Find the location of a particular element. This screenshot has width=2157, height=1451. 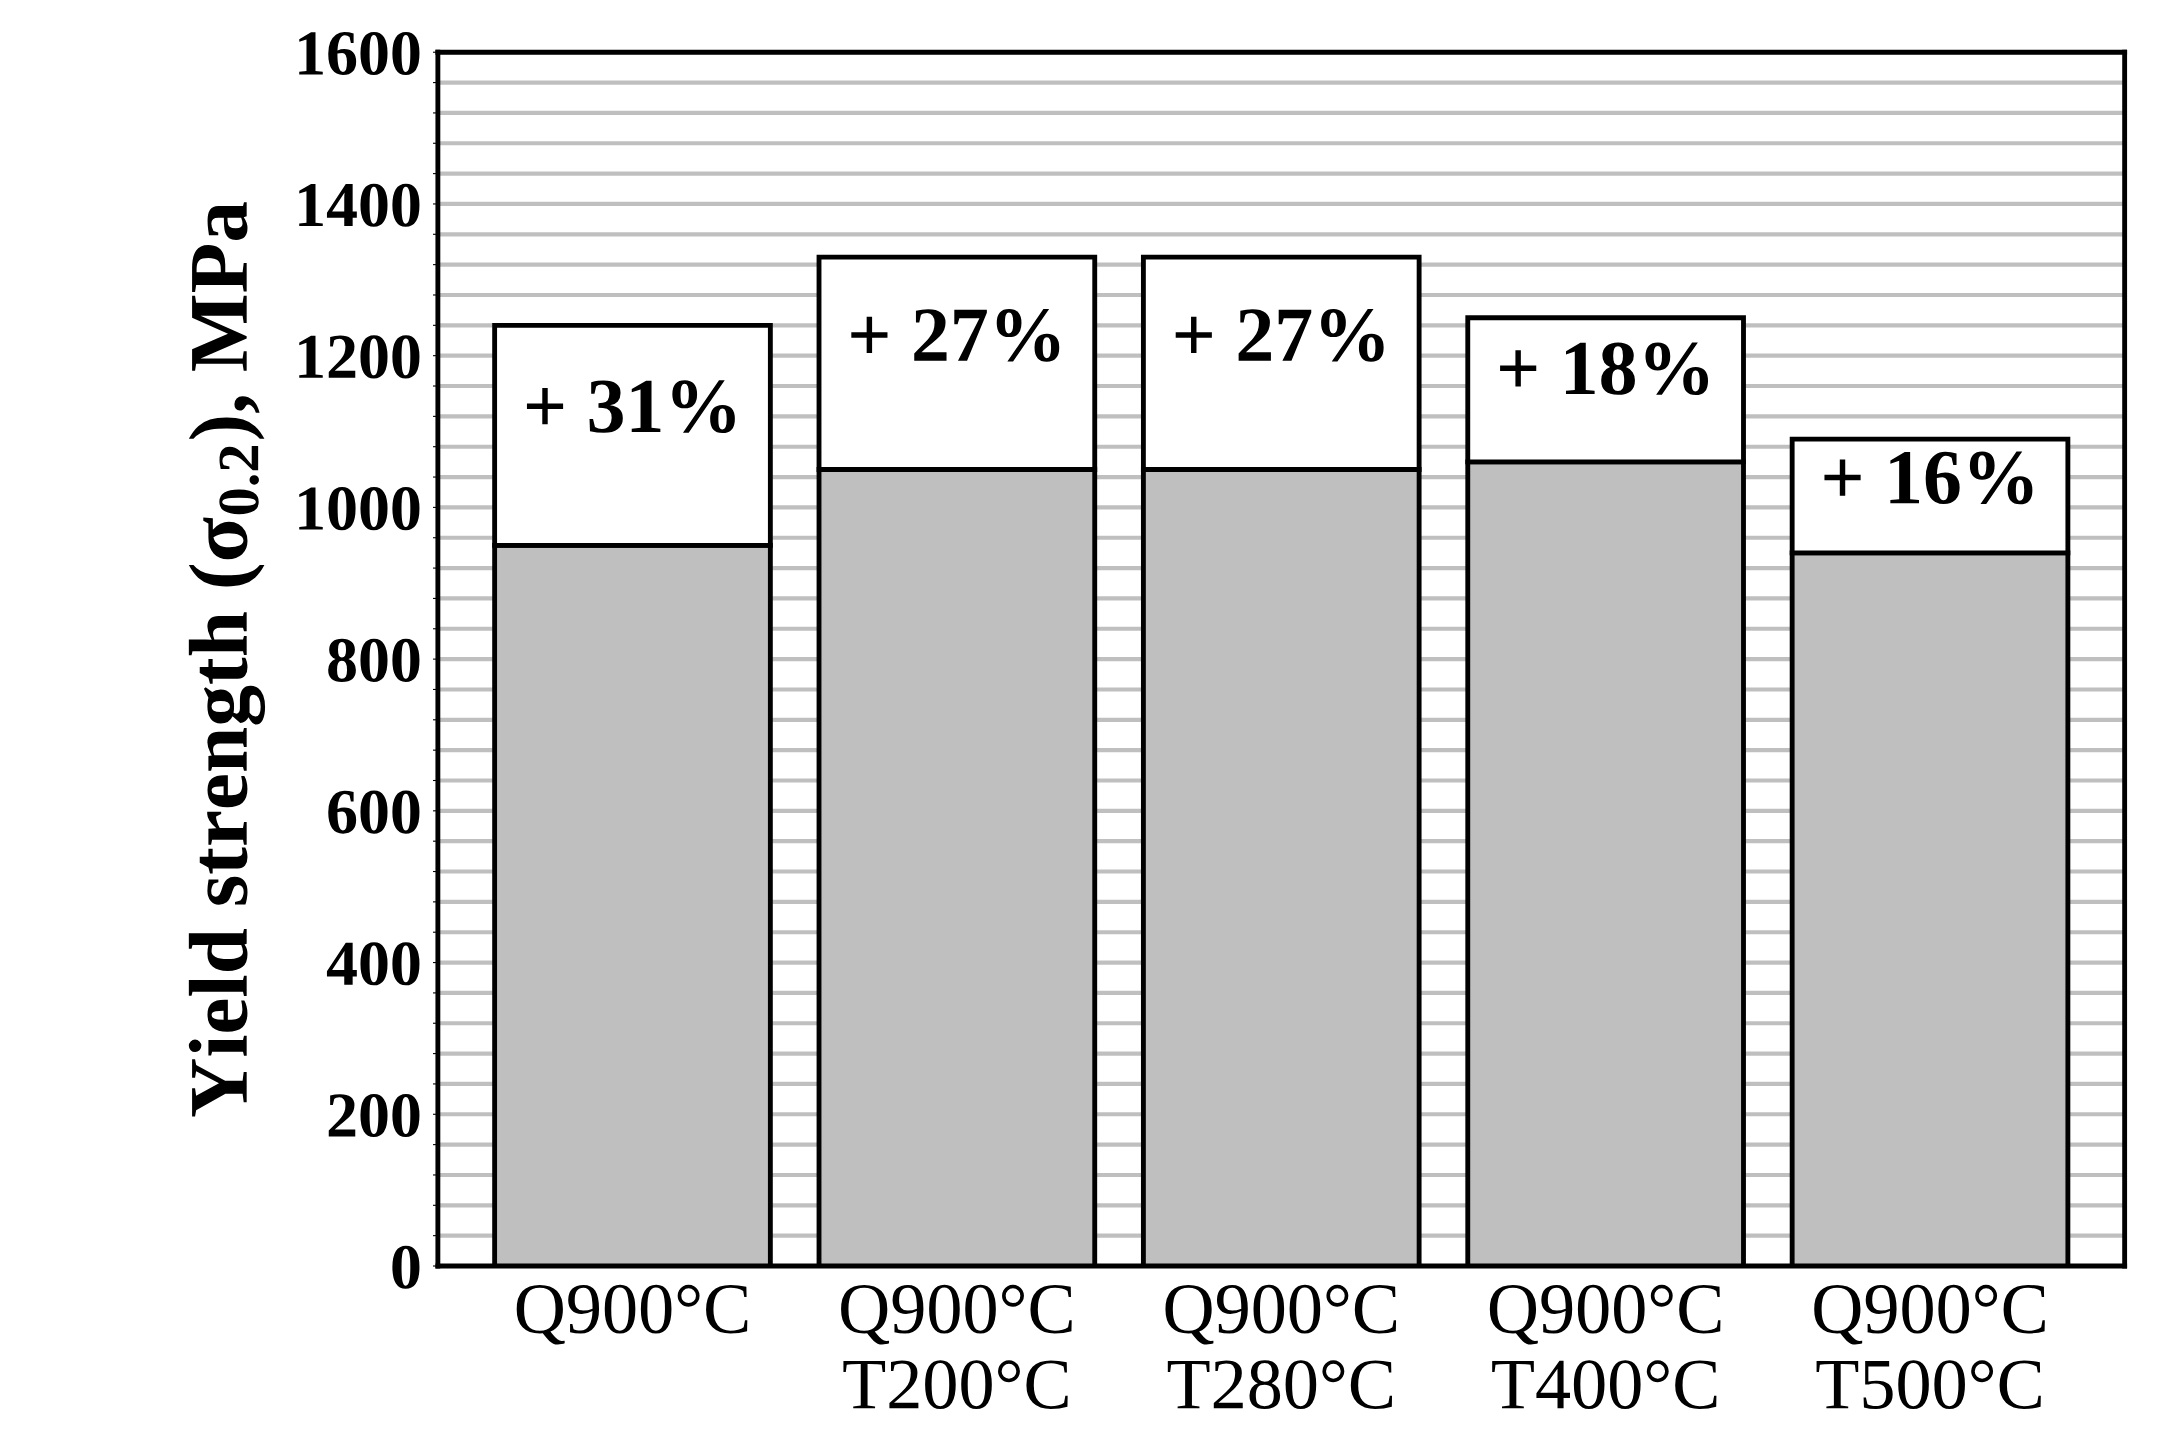

x-tick-label: Q900°C is located at coordinates (632, 1314).